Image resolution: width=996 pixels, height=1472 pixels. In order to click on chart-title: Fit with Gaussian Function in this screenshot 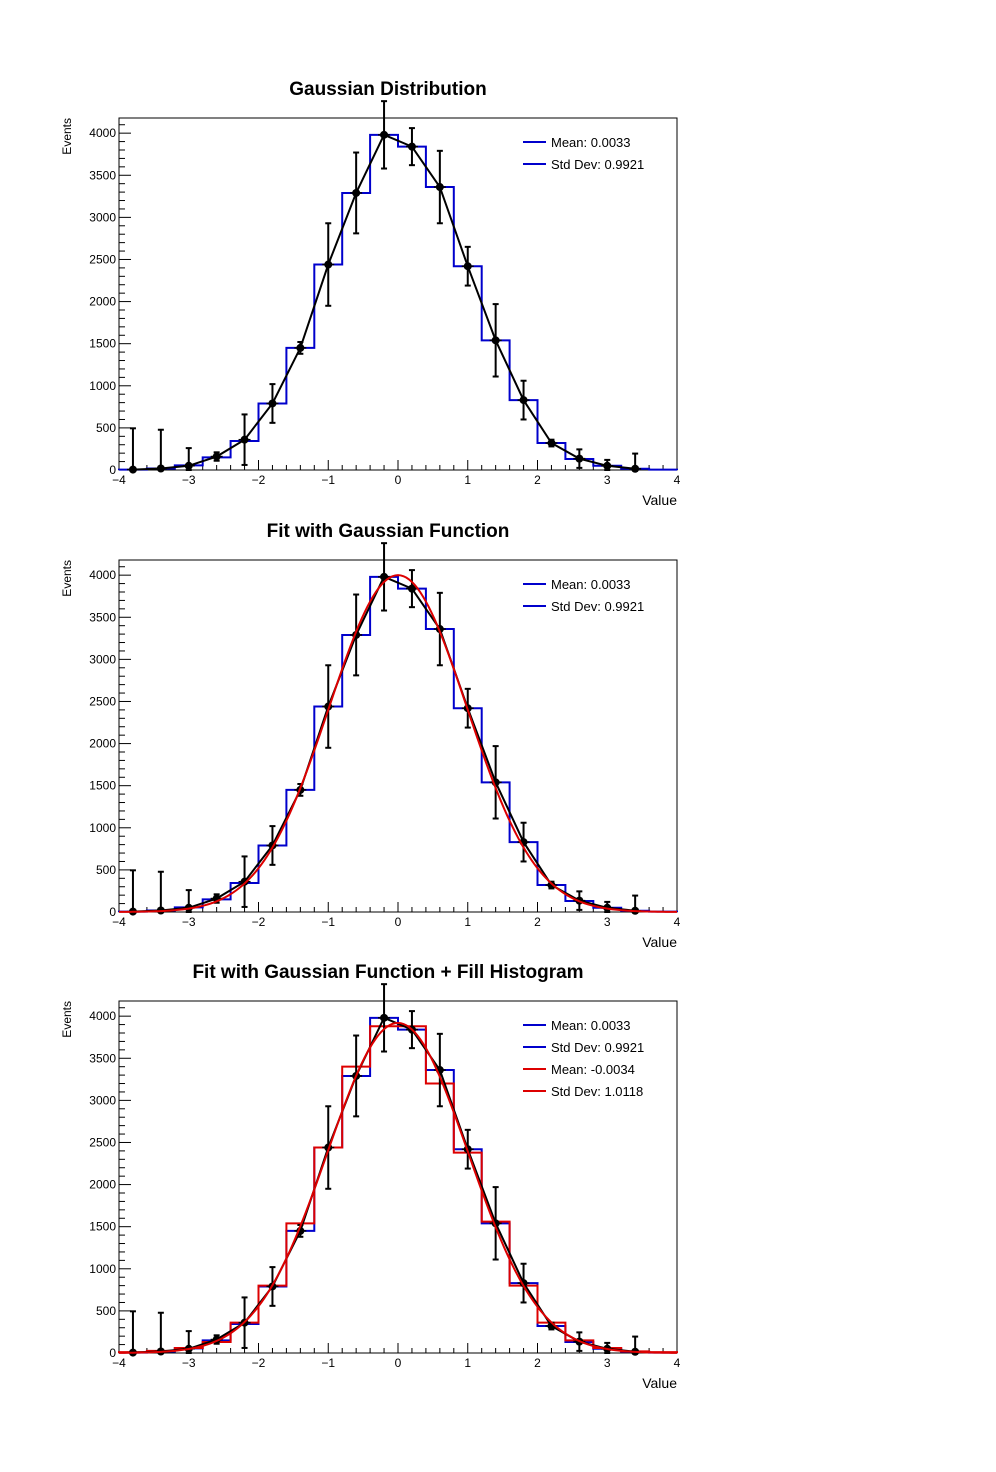, I will do `click(388, 531)`.